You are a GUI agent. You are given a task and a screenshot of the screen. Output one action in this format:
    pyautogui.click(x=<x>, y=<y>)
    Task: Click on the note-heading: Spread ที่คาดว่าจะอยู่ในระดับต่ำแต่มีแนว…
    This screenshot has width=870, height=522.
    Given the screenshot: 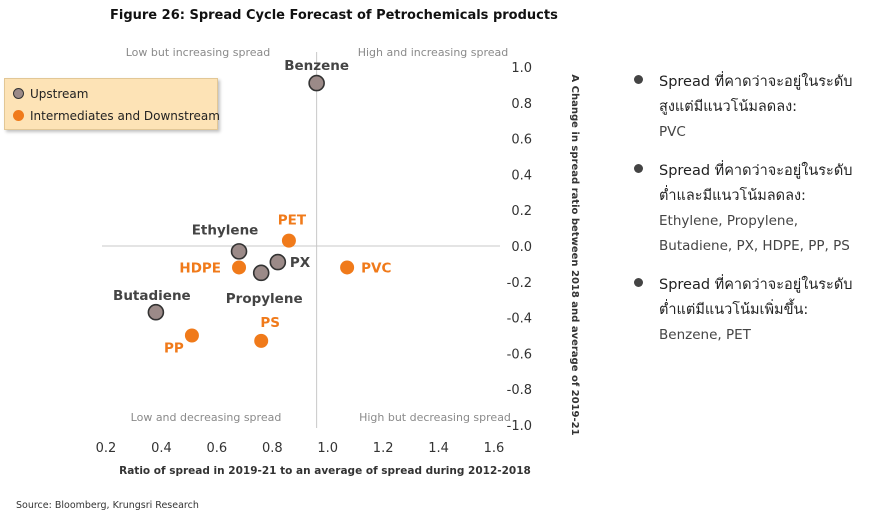 What is the action you would take?
    pyautogui.click(x=756, y=297)
    